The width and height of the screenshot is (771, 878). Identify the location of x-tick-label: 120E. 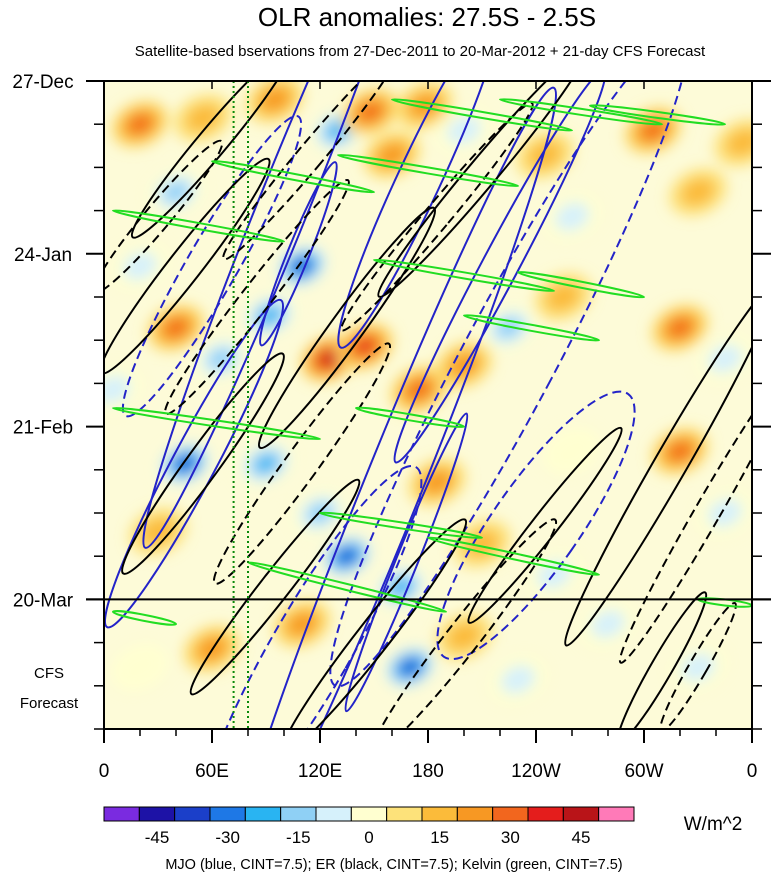
(320, 771).